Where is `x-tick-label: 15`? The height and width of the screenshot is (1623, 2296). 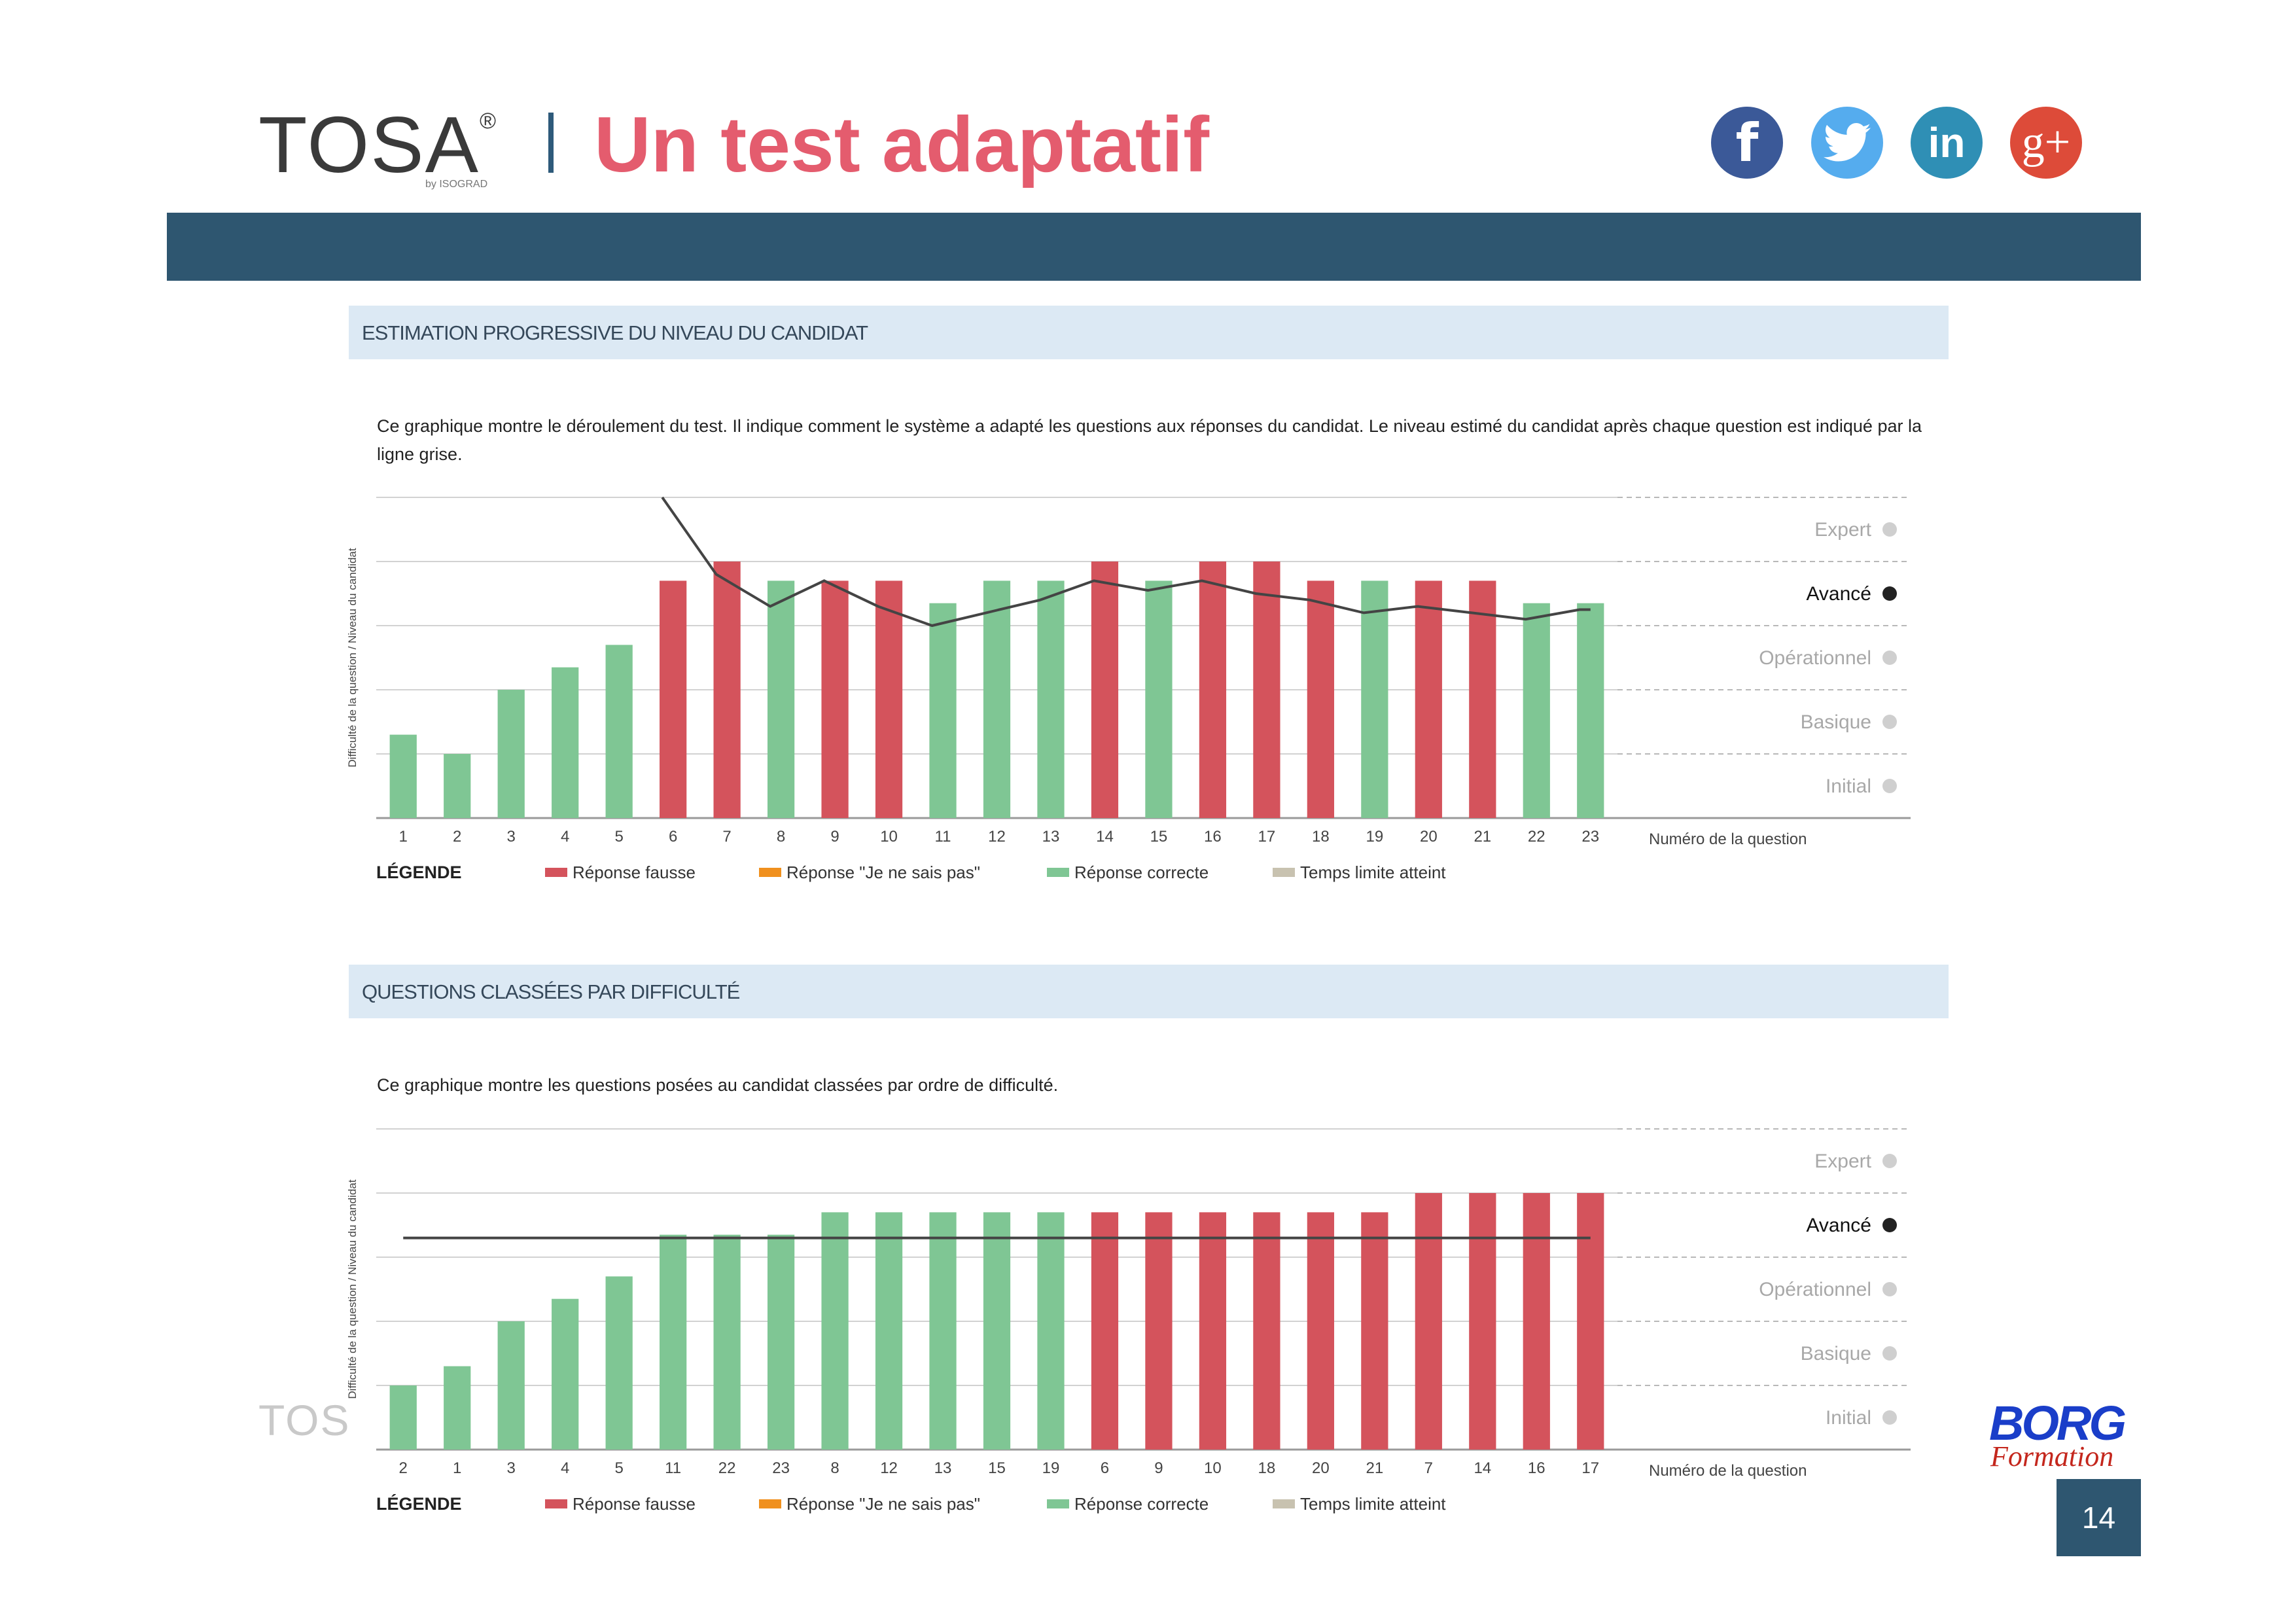
x-tick-label: 15 is located at coordinates (1159, 837).